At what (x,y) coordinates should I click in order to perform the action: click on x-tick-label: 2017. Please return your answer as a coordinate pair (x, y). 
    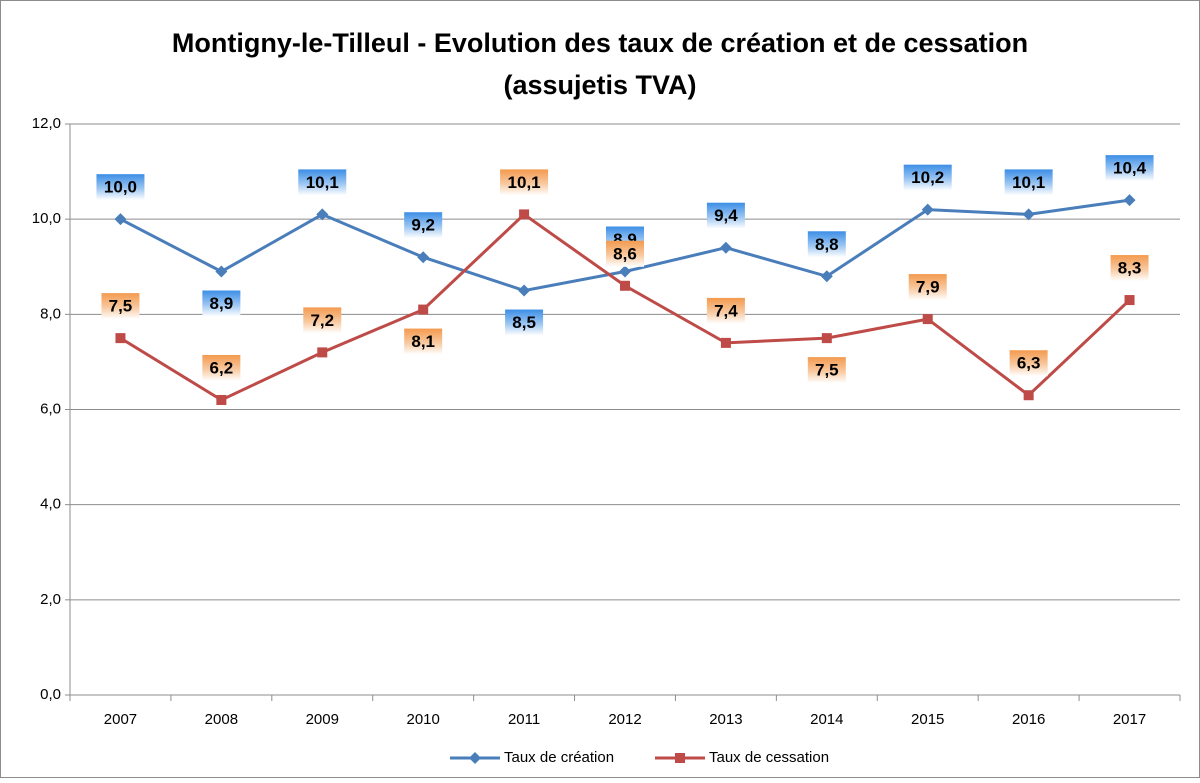
    Looking at the image, I should click on (1129, 719).